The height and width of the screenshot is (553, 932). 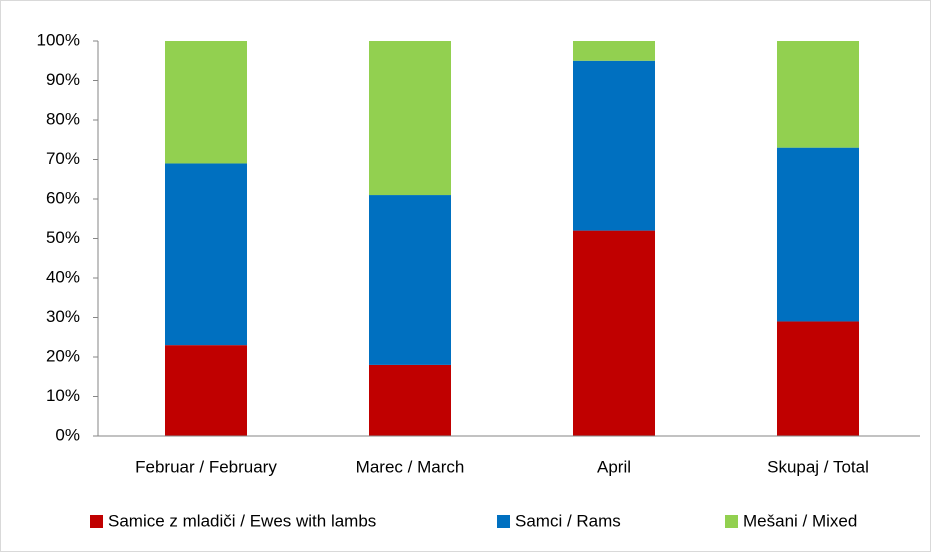 What do you see at coordinates (63, 237) in the screenshot?
I see `y-tick-label: 50%` at bounding box center [63, 237].